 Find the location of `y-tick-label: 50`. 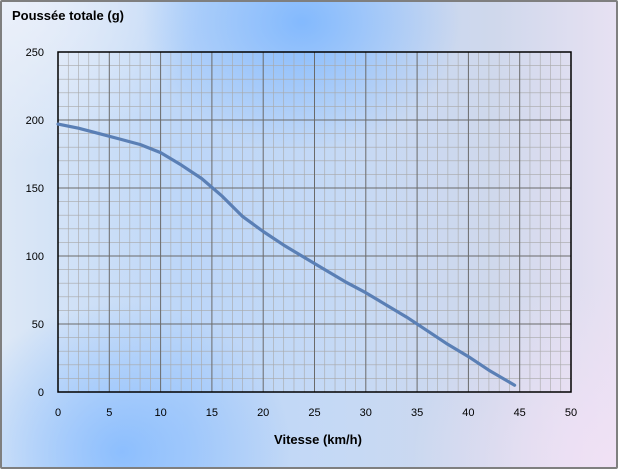

y-tick-label: 50 is located at coordinates (38, 325).